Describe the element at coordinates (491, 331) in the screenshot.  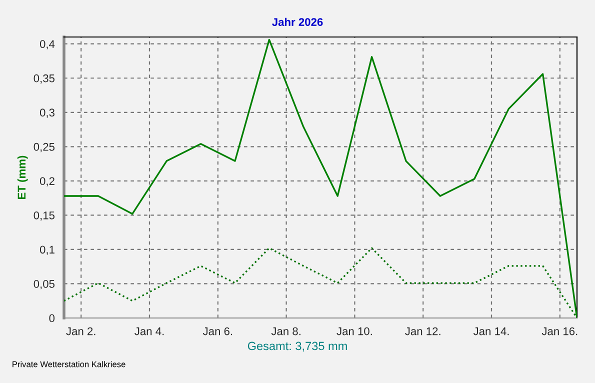
I see `x-tick-label: Jan 14.` at that location.